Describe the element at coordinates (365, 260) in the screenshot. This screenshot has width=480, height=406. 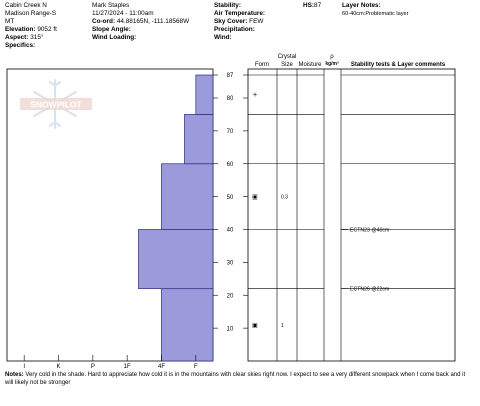
I see `stability-tests: ECTN23 @40cm ECTN26 @22cm` at that location.